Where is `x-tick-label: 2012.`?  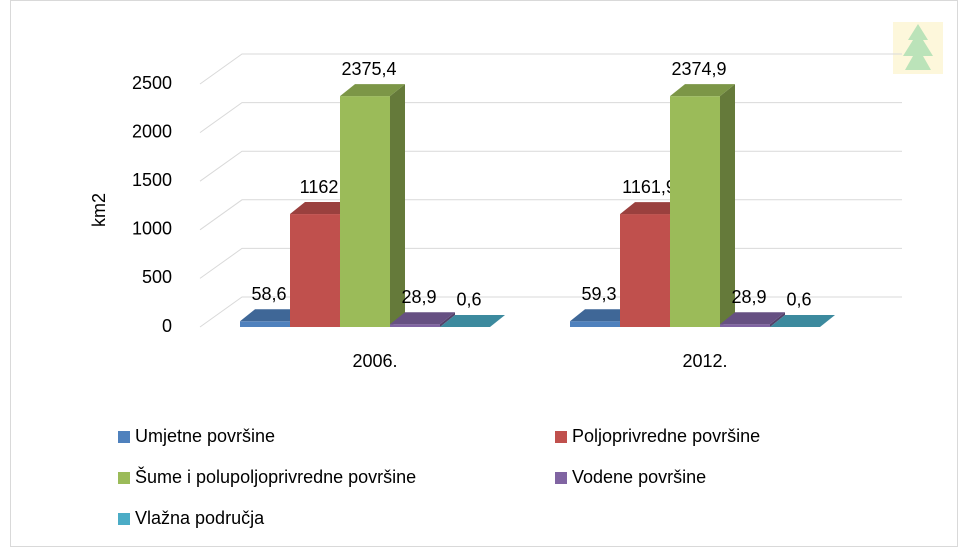
x-tick-label: 2012. is located at coordinates (704, 361).